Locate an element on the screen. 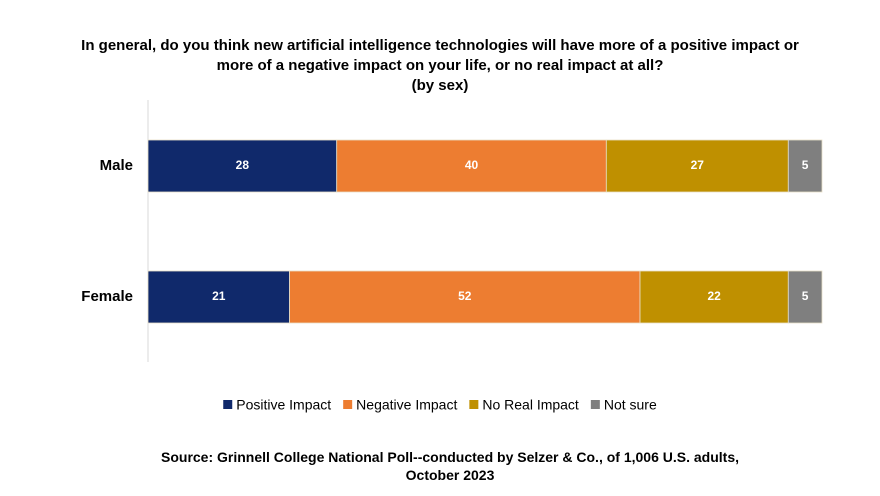 This screenshot has width=880, height=496. value-label: 27 is located at coordinates (698, 165).